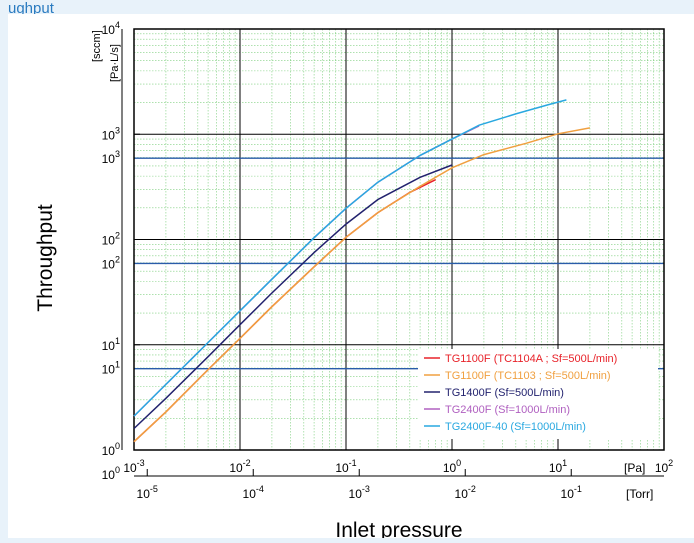 The width and height of the screenshot is (694, 543). I want to click on y2-tick-label: 10¹, so click(111, 368).